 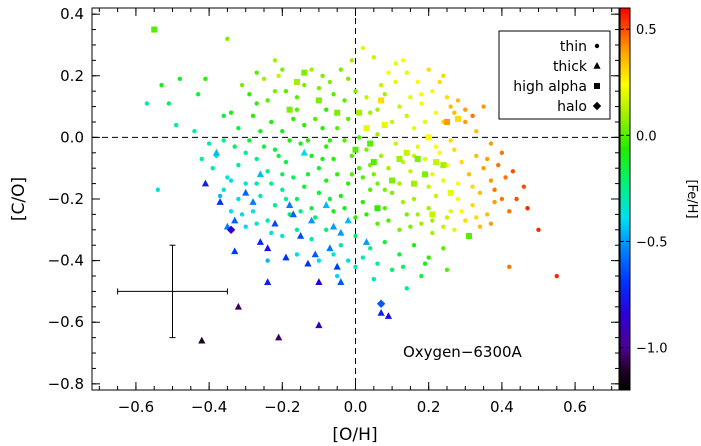 I want to click on legend-square-marker, so click(x=597, y=86).